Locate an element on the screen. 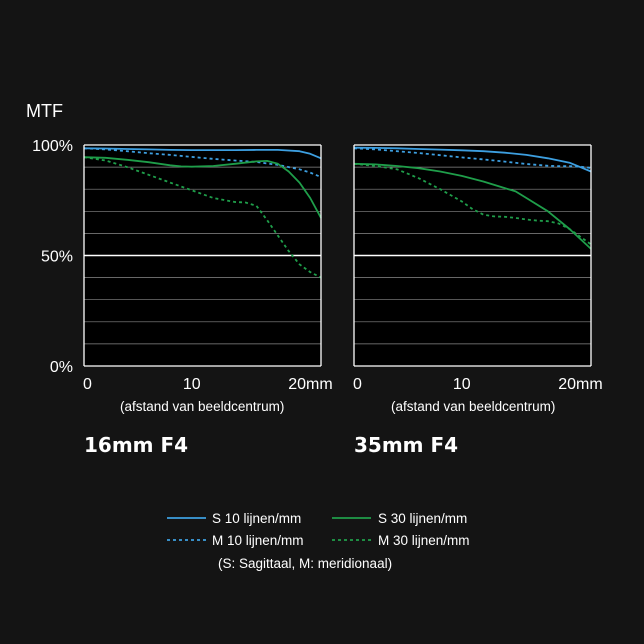 The image size is (644, 644). y-tick-label: 100% is located at coordinates (52, 146).